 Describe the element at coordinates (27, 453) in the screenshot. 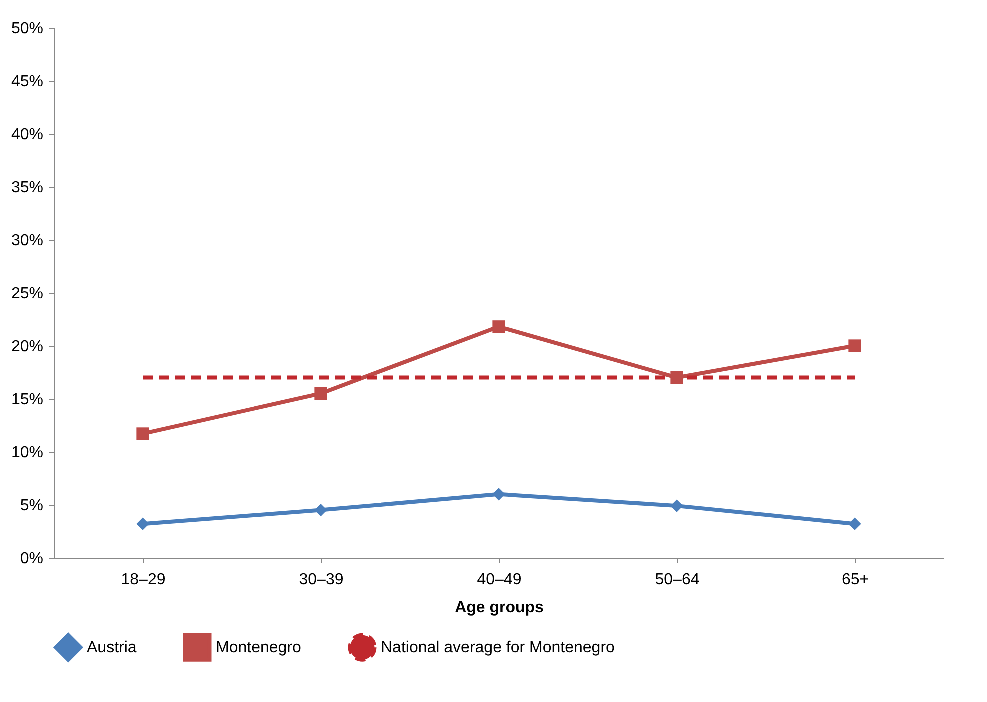

I see `y-tick-label: 10%` at that location.